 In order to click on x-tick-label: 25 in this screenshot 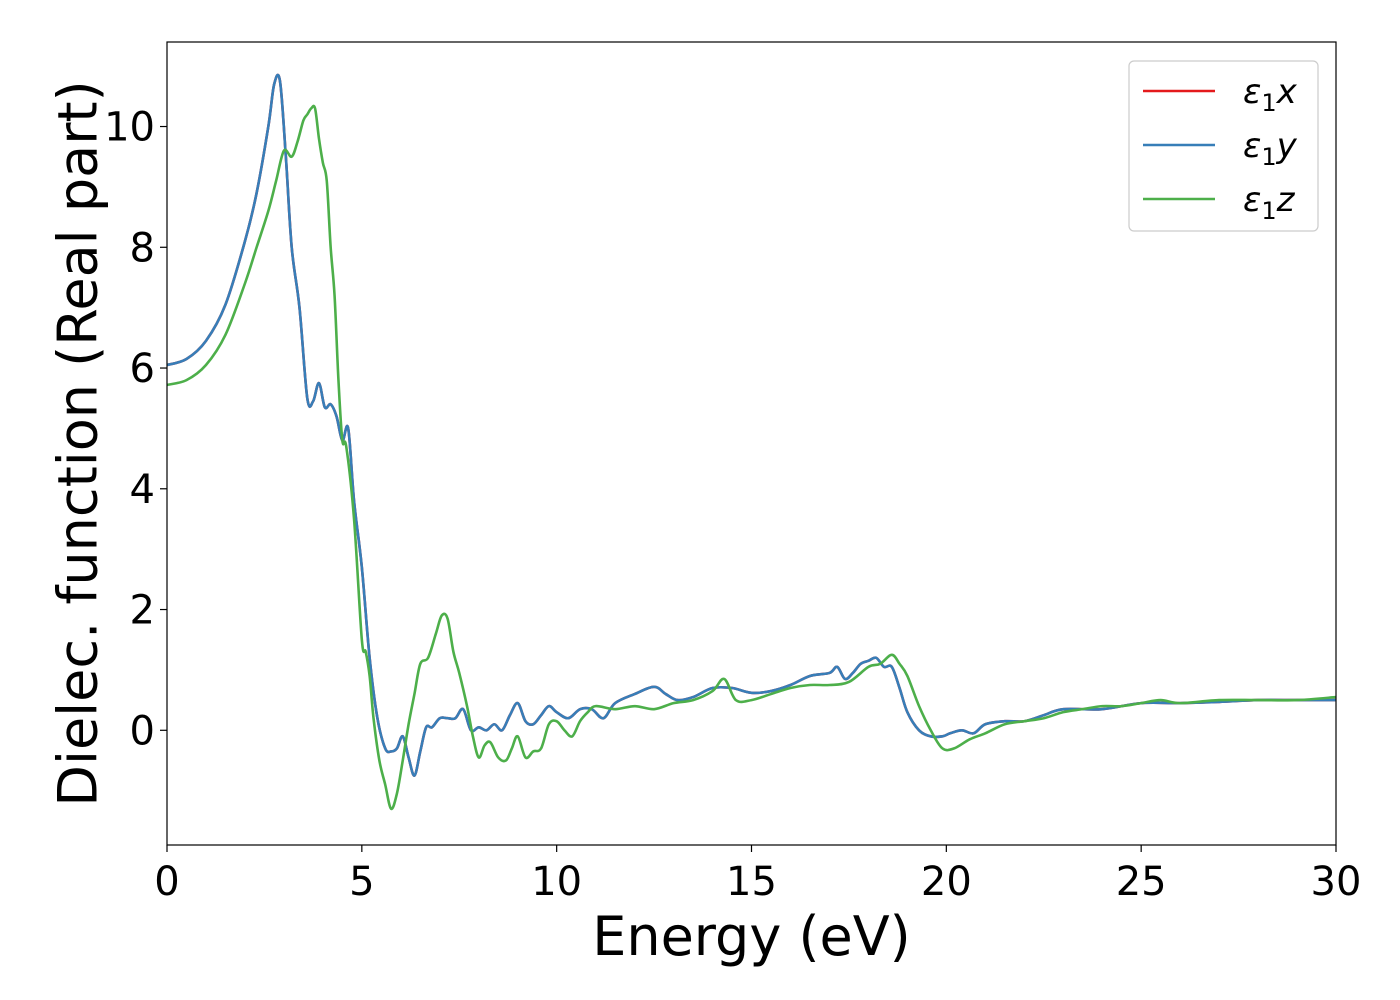, I will do `click(1141, 882)`.